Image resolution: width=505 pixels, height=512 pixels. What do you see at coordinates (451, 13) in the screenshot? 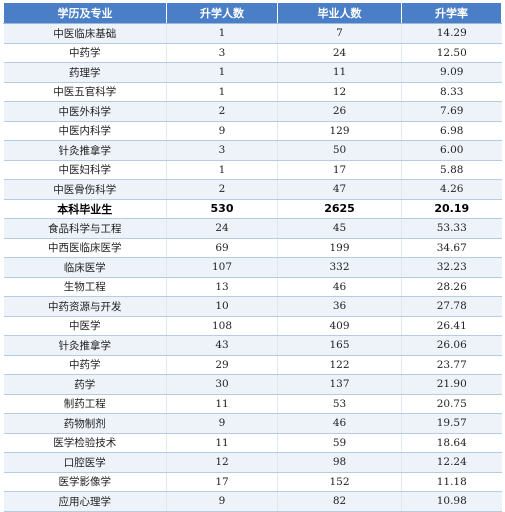
I see `header-rate: 升学率` at bounding box center [451, 13].